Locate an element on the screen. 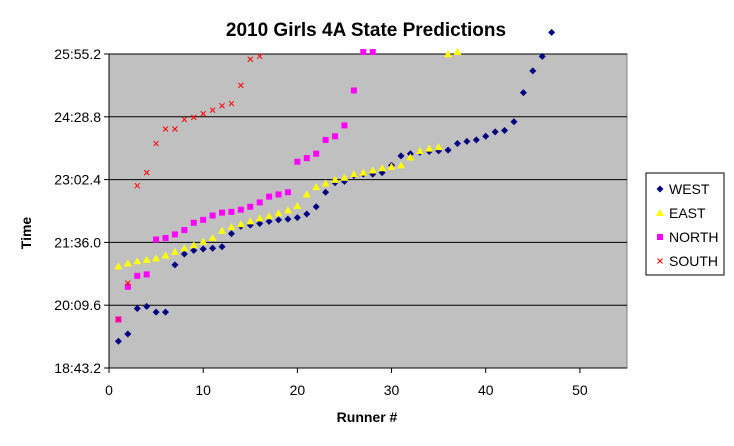 This screenshot has height=446, width=734. y-tick-label: 18:43.2 is located at coordinates (77, 368).